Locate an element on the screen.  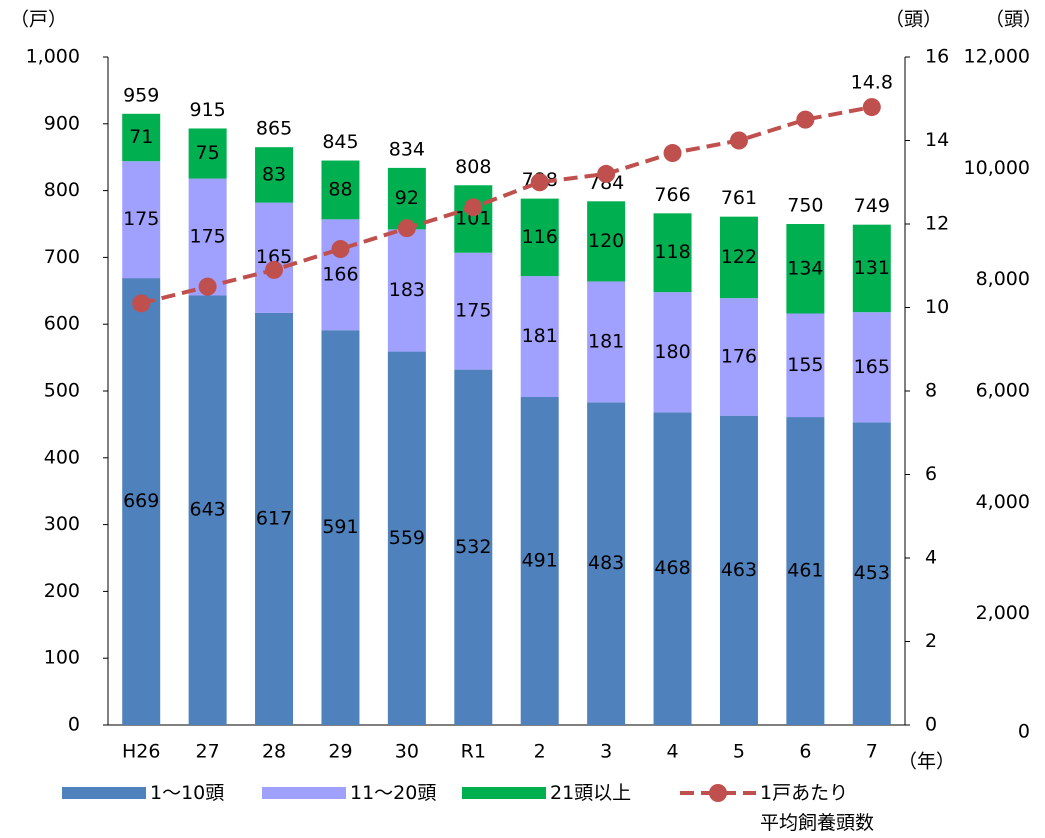
total-label: 761 is located at coordinates (739, 198).